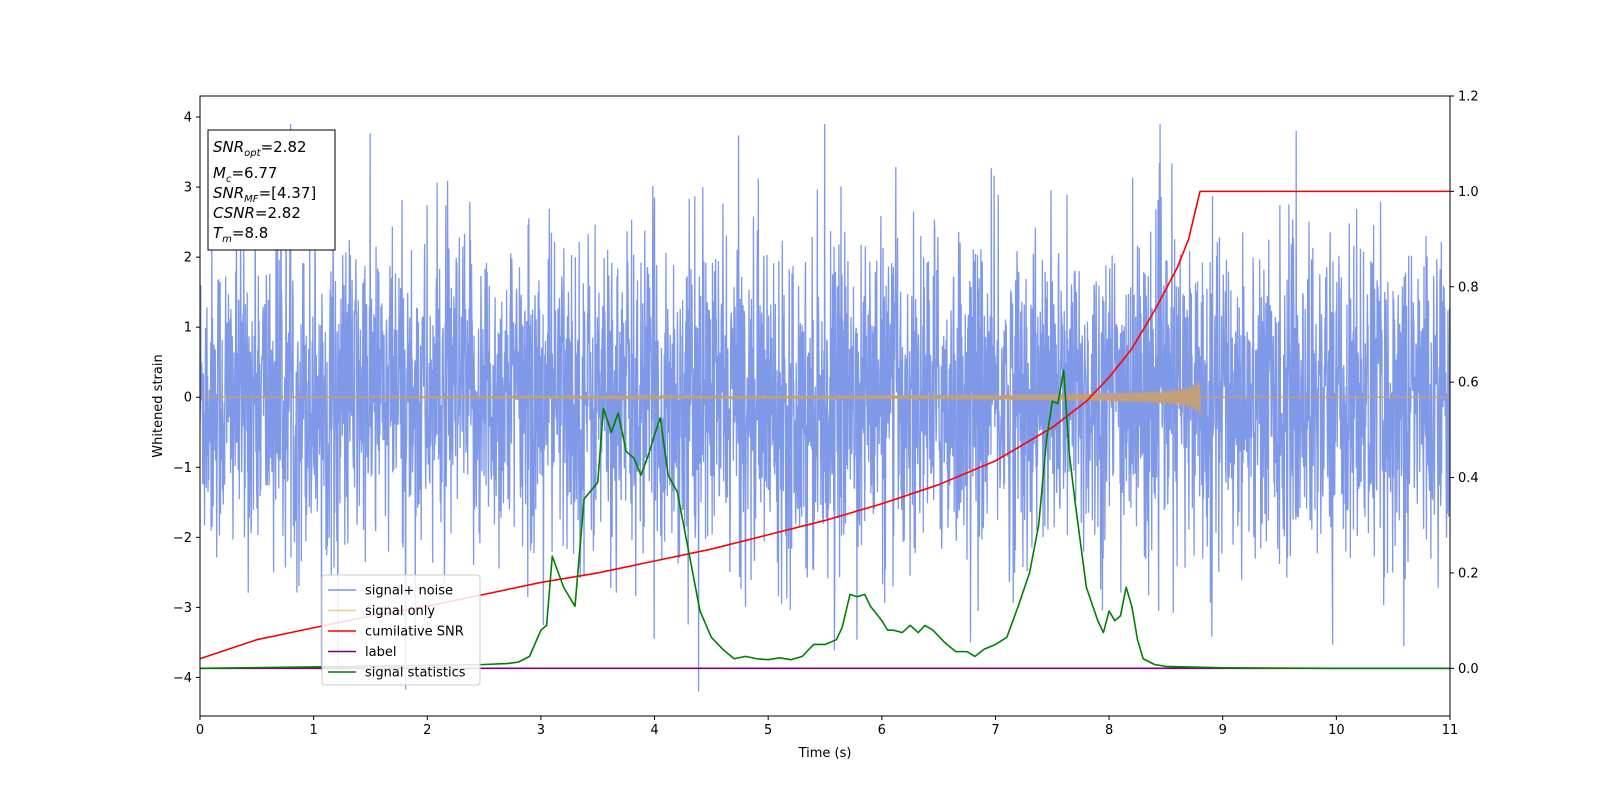  I want to click on info-line-subscript: MF, so click(251, 199).